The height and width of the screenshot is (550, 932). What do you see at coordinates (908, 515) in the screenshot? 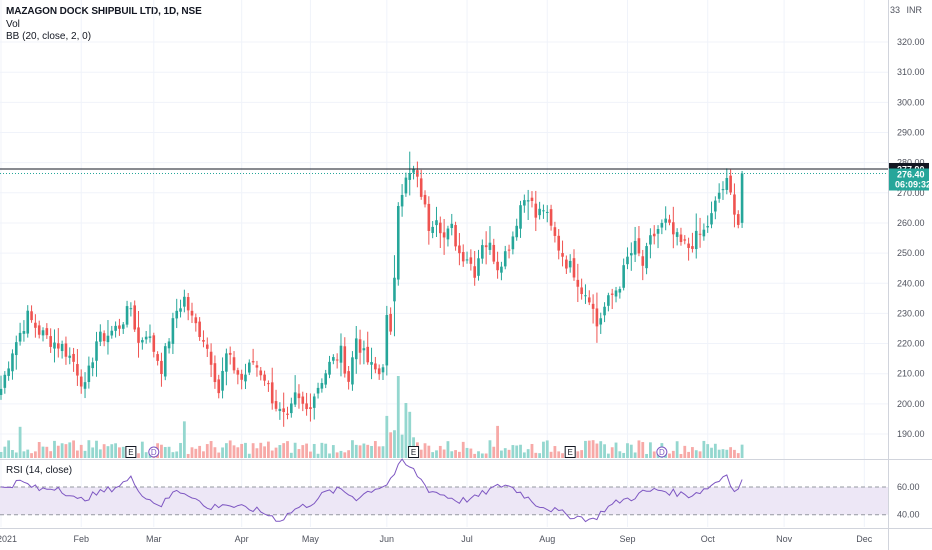
I see `rsi-tick-label: 40.00` at bounding box center [908, 515].